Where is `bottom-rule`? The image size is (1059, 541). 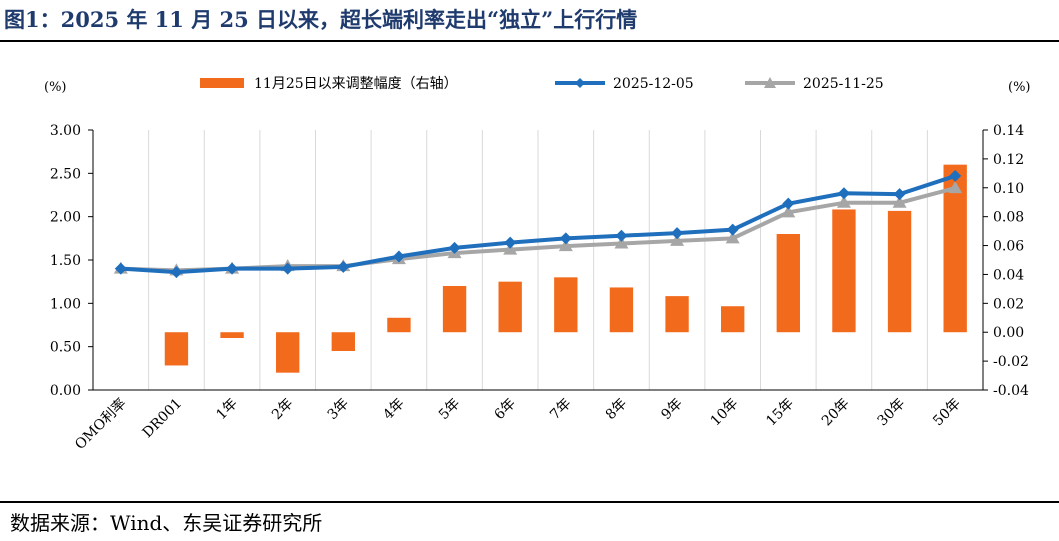
bottom-rule is located at coordinates (529, 502).